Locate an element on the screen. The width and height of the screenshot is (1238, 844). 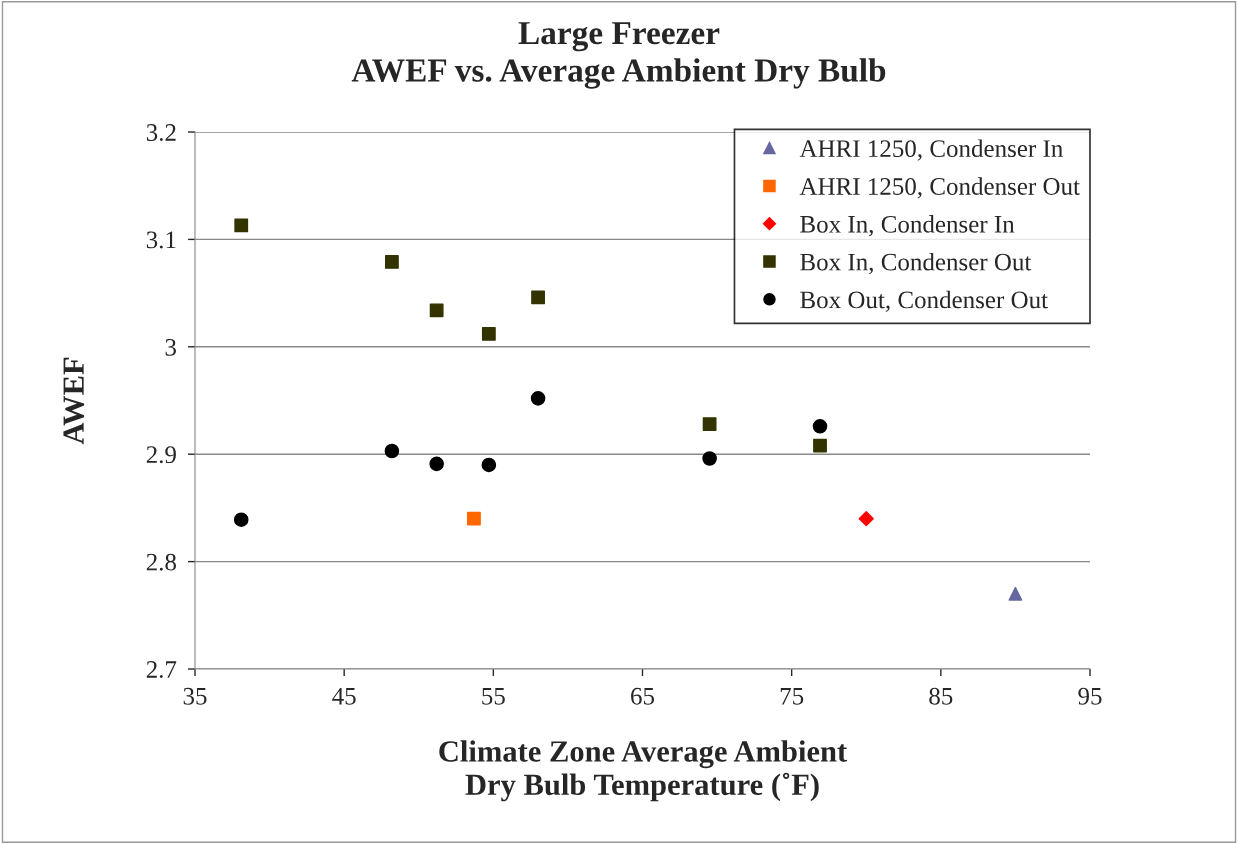
y-axis-title: AWEF is located at coordinates (74, 401).